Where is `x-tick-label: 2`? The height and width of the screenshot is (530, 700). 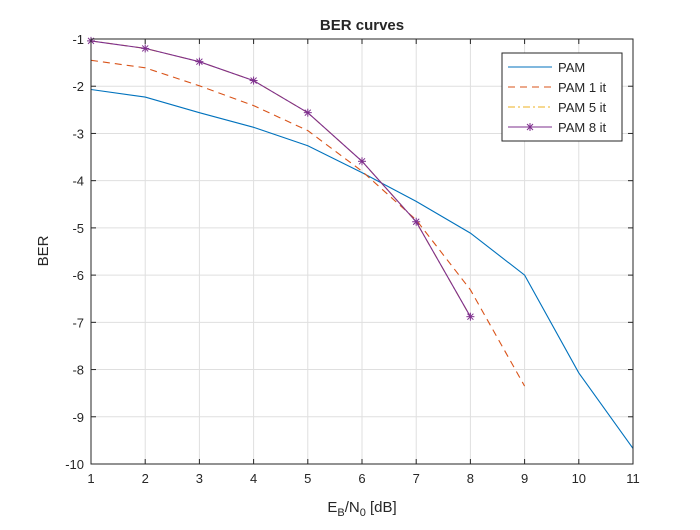 x-tick-label: 2 is located at coordinates (145, 478).